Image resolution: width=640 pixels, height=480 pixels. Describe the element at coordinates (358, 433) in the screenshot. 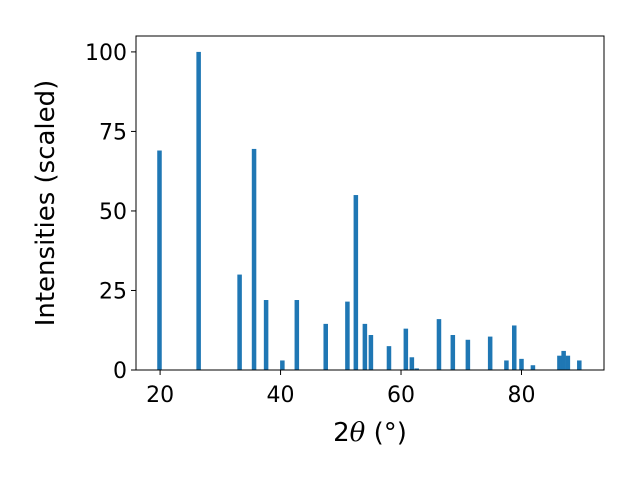

I see `x-axis-label-theta: θ` at that location.